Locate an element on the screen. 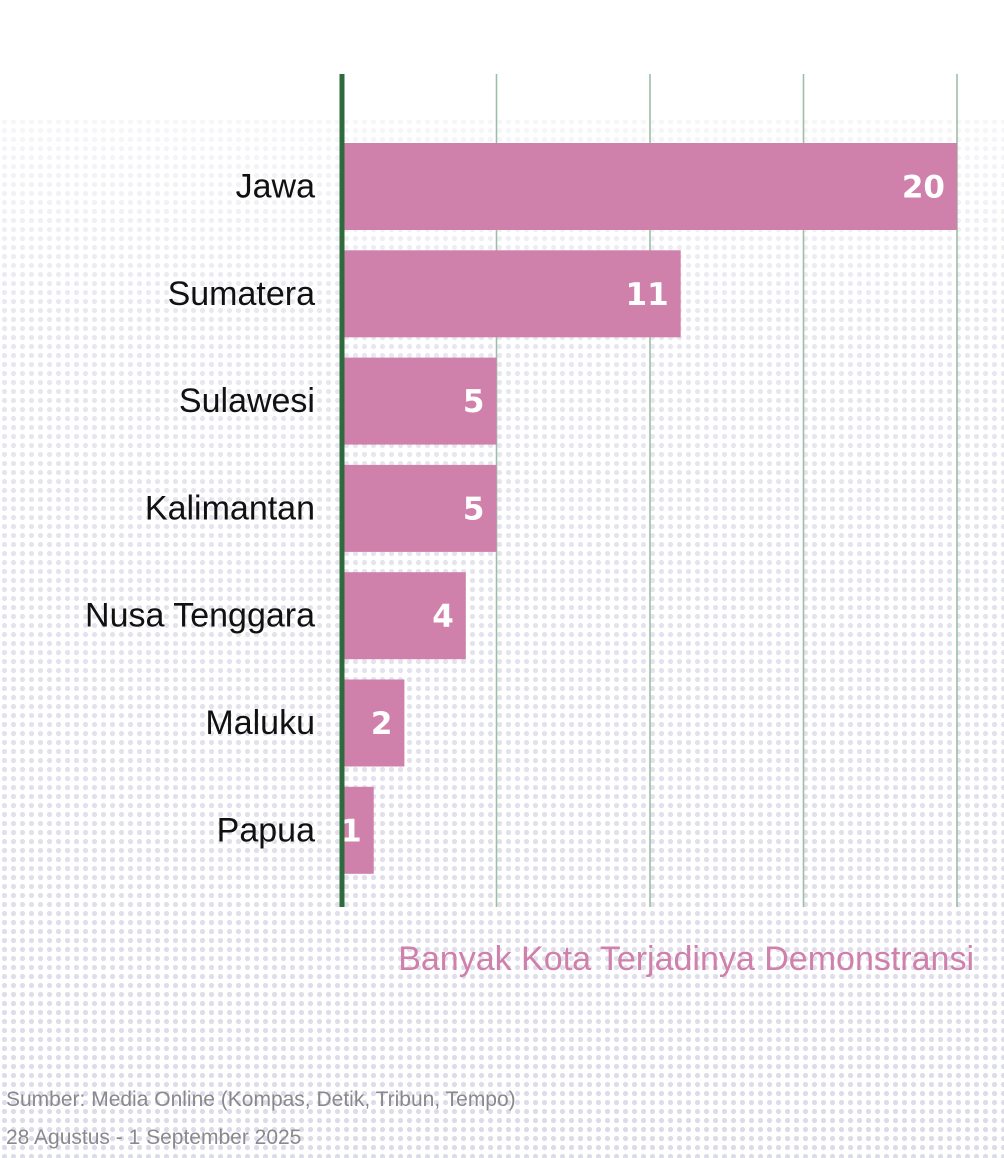  category-label: Jawa is located at coordinates (275, 187).